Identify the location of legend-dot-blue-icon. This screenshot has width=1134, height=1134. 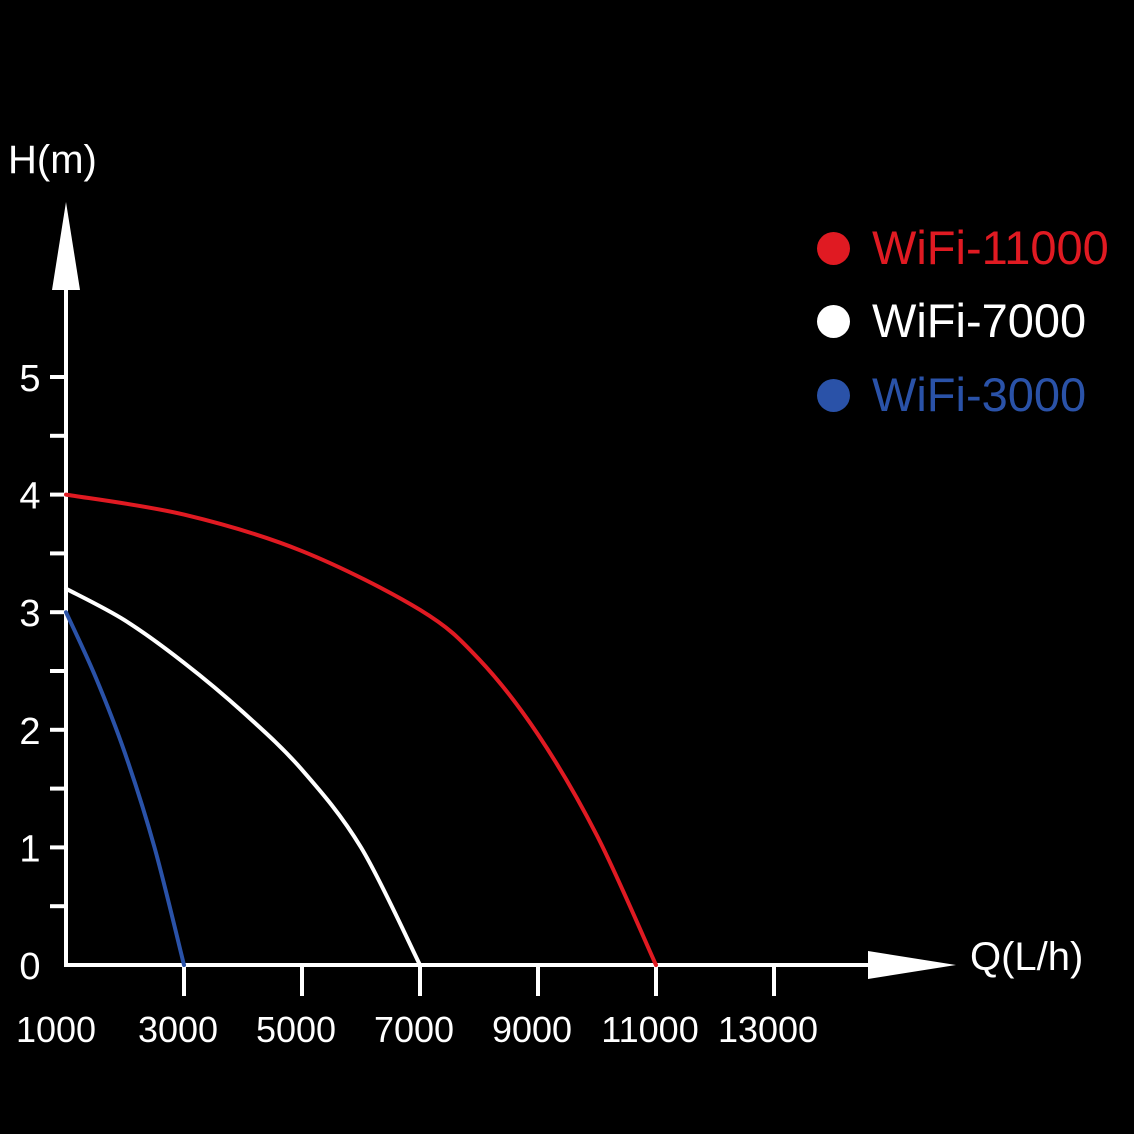
(833, 395).